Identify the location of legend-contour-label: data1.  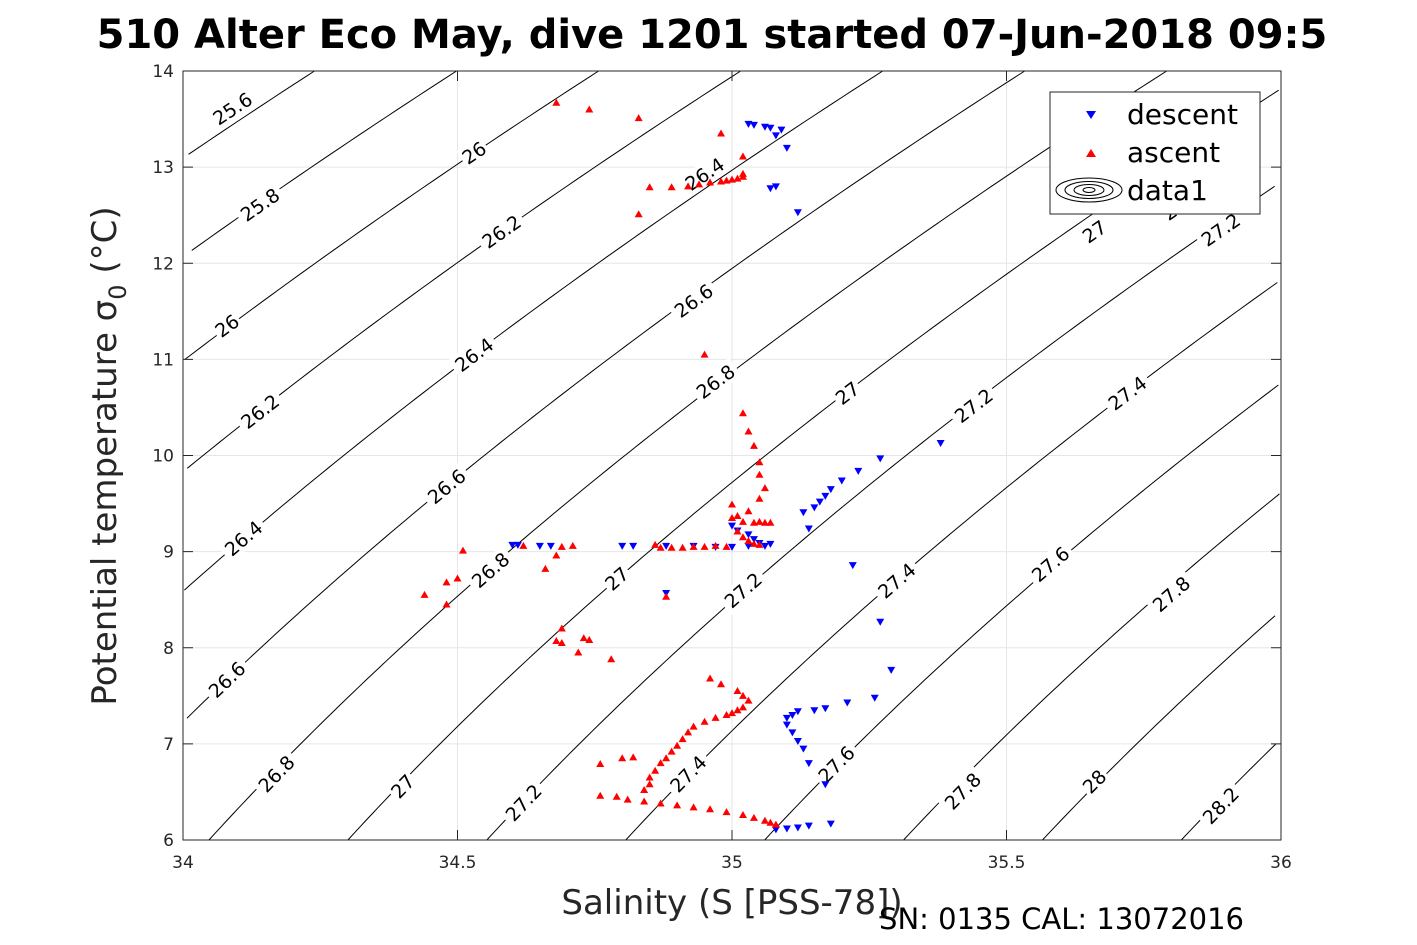
(1167, 190).